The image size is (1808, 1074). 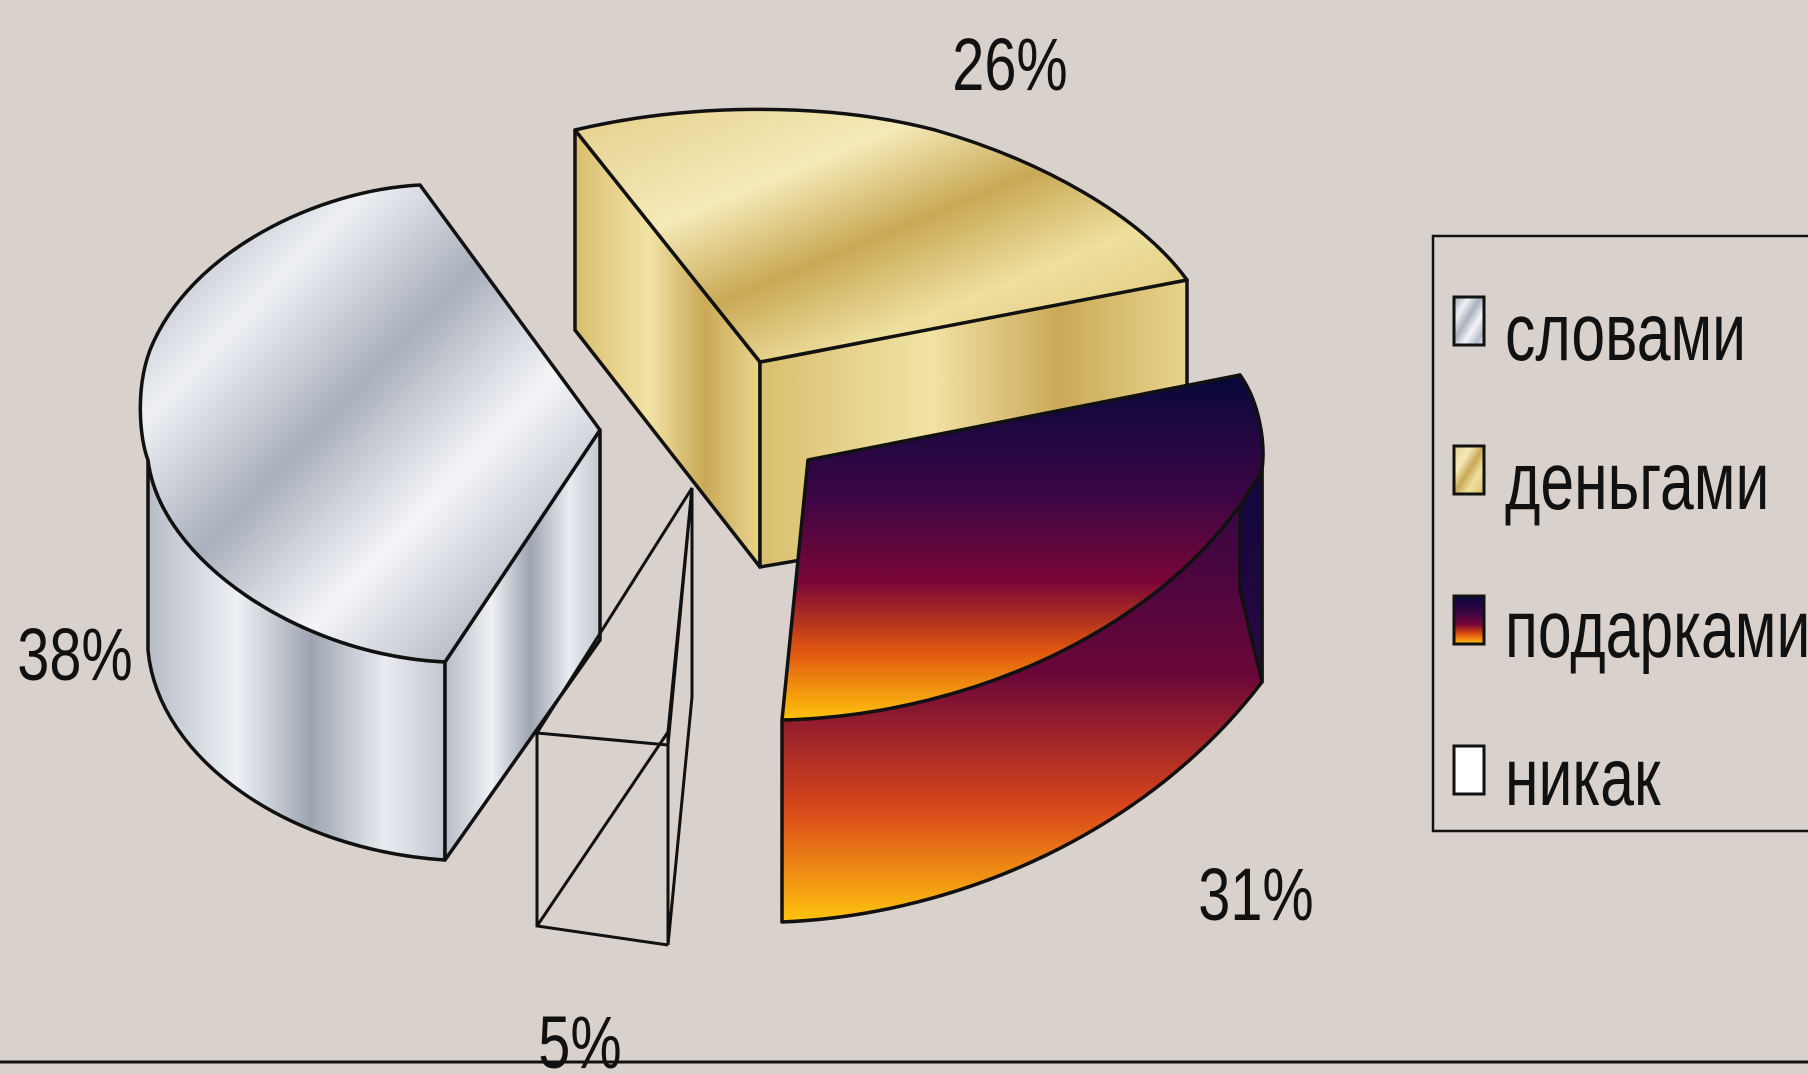 What do you see at coordinates (1469, 470) in the screenshot?
I see `legend-swatch-dengami` at bounding box center [1469, 470].